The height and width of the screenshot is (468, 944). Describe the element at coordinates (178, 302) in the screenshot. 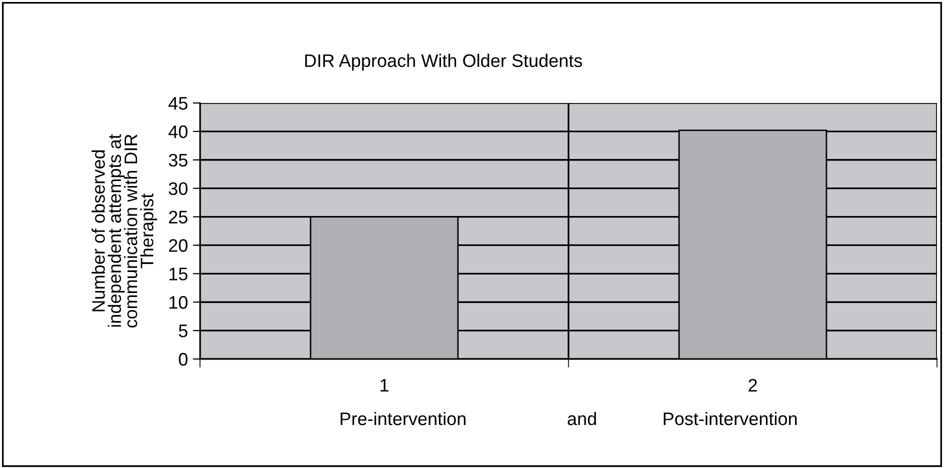

I see `y-tick-label: 10` at that location.